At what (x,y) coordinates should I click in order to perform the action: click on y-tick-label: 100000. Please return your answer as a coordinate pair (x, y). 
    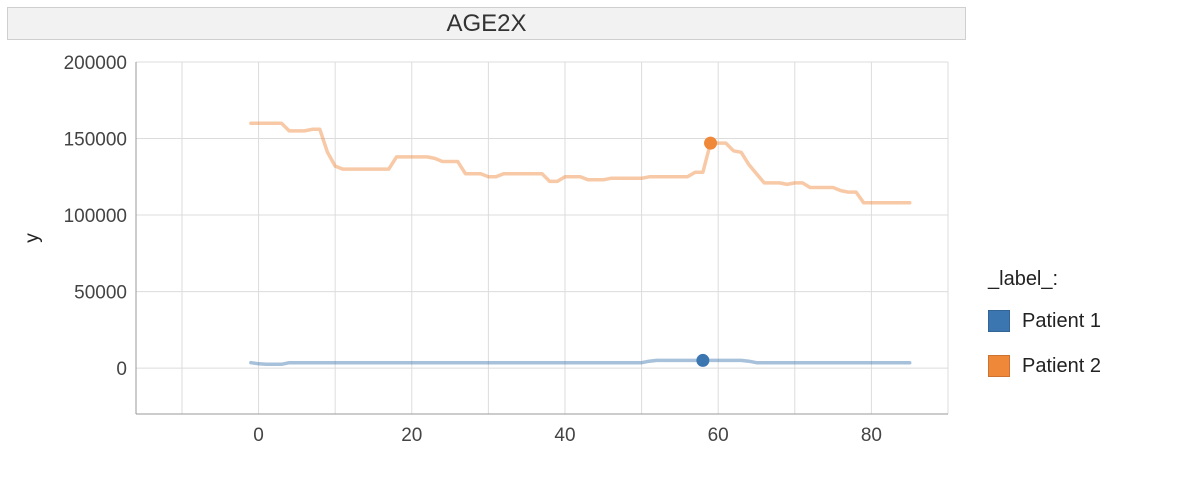
    Looking at the image, I should click on (95, 216).